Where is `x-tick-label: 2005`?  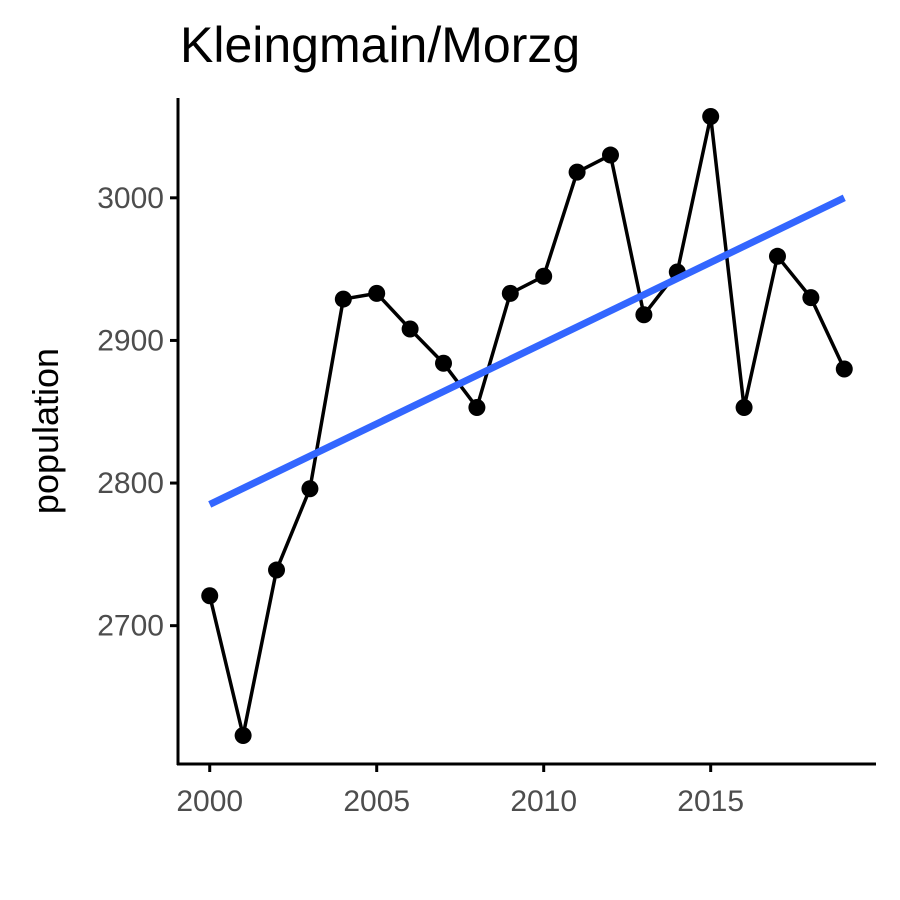 x-tick-label: 2005 is located at coordinates (376, 801).